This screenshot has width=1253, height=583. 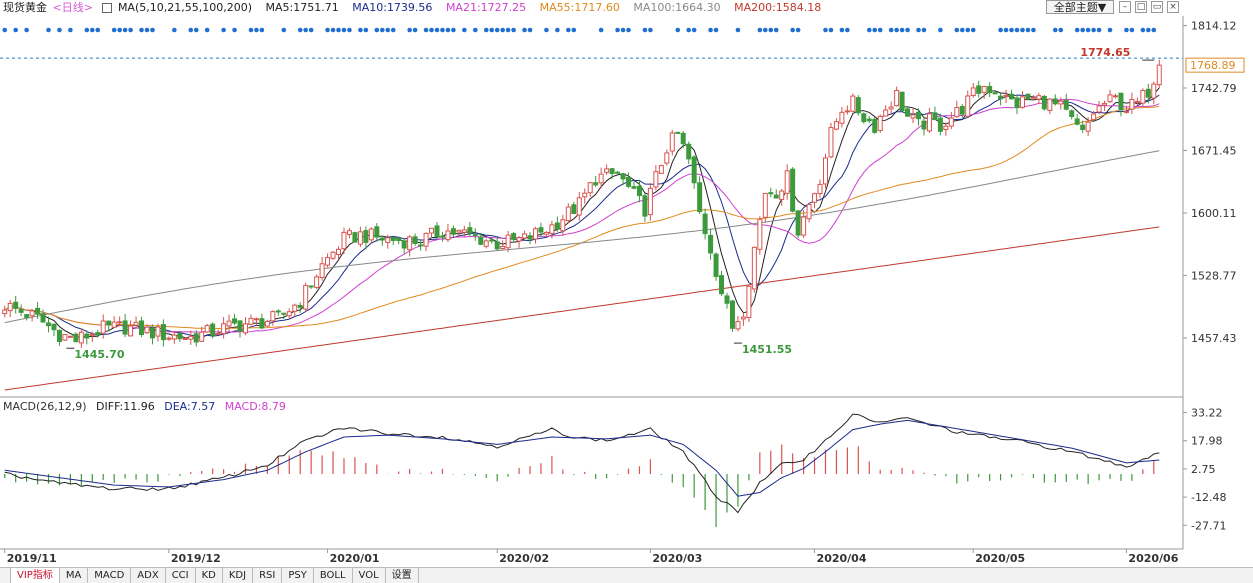 What do you see at coordinates (842, 558) in the screenshot?
I see `date-tick-label: 2020/04` at bounding box center [842, 558].